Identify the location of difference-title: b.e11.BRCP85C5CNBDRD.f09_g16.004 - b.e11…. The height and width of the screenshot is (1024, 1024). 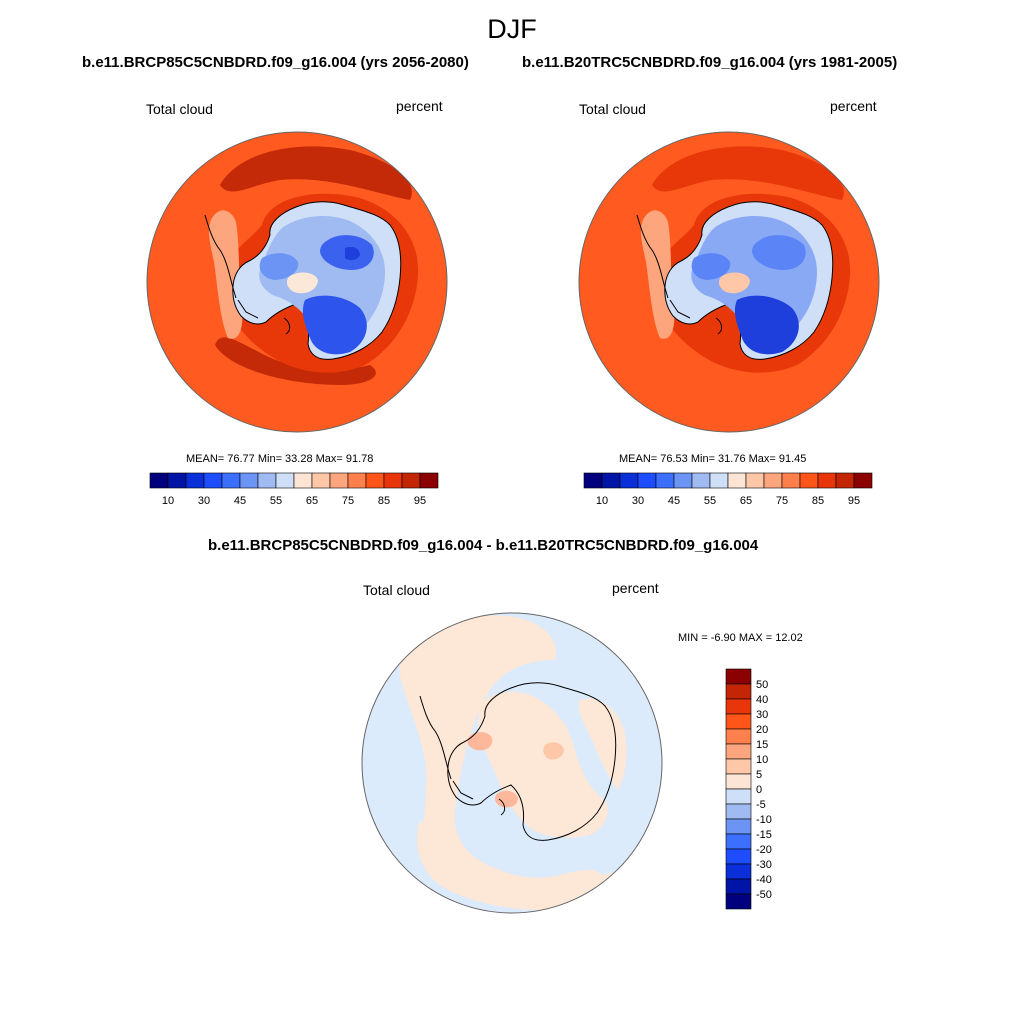
(483, 545).